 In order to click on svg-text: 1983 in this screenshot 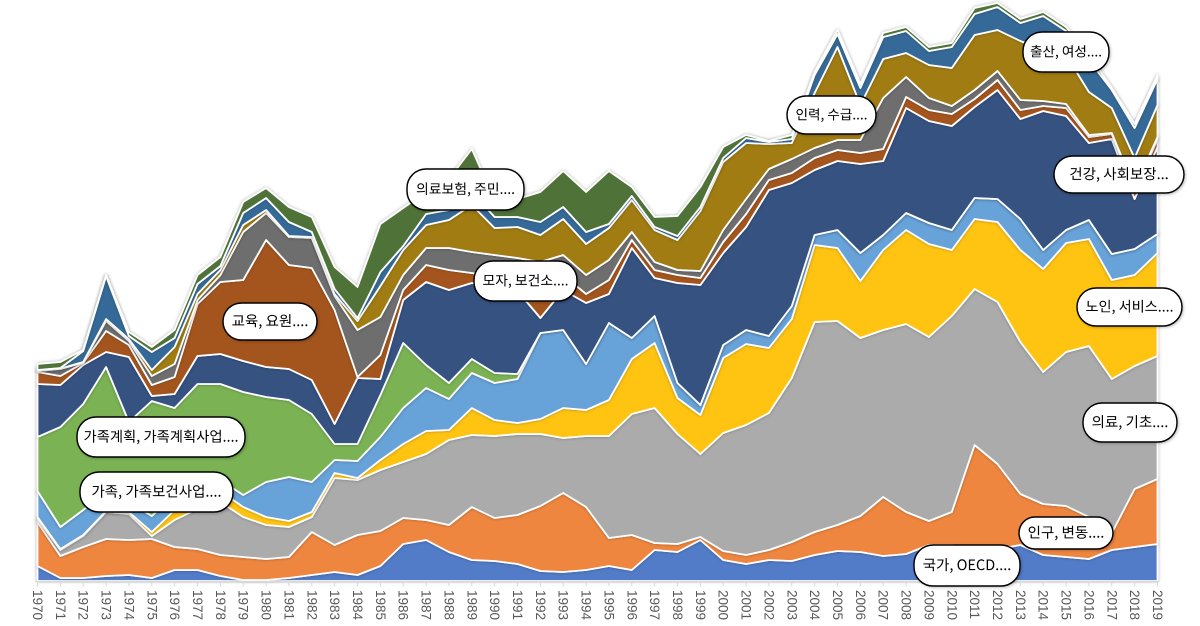, I will do `click(334, 605)`.